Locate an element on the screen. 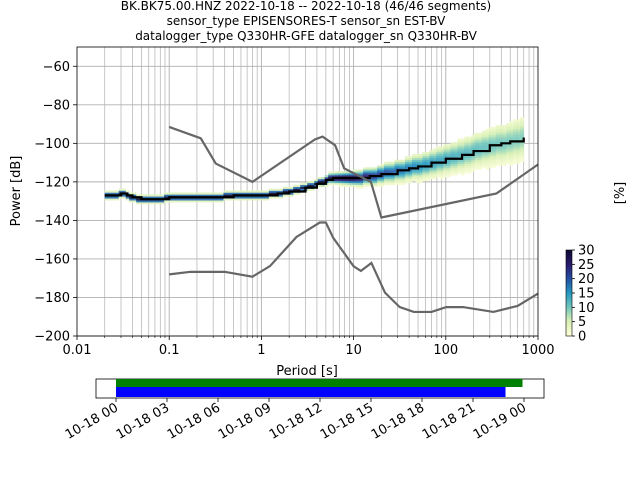 Image resolution: width=640 pixels, height=480 pixels. y-tick-label: −180 is located at coordinates (52, 298).